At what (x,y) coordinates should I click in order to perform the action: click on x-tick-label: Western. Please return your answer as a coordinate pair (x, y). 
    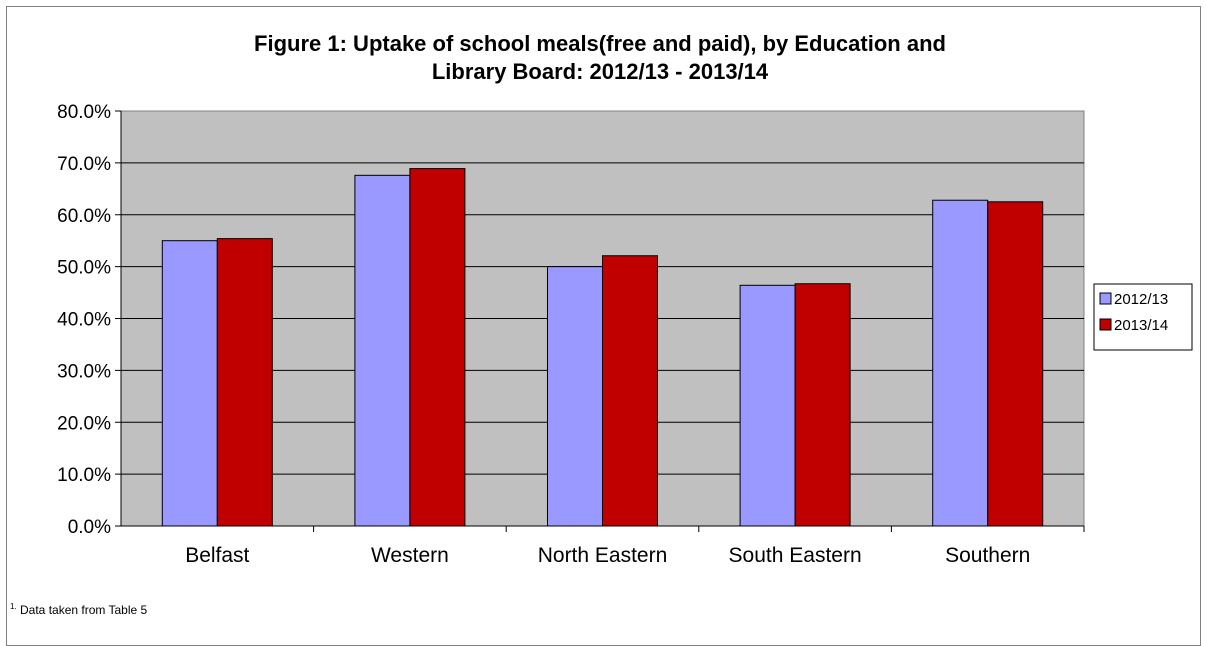
    Looking at the image, I should click on (410, 555).